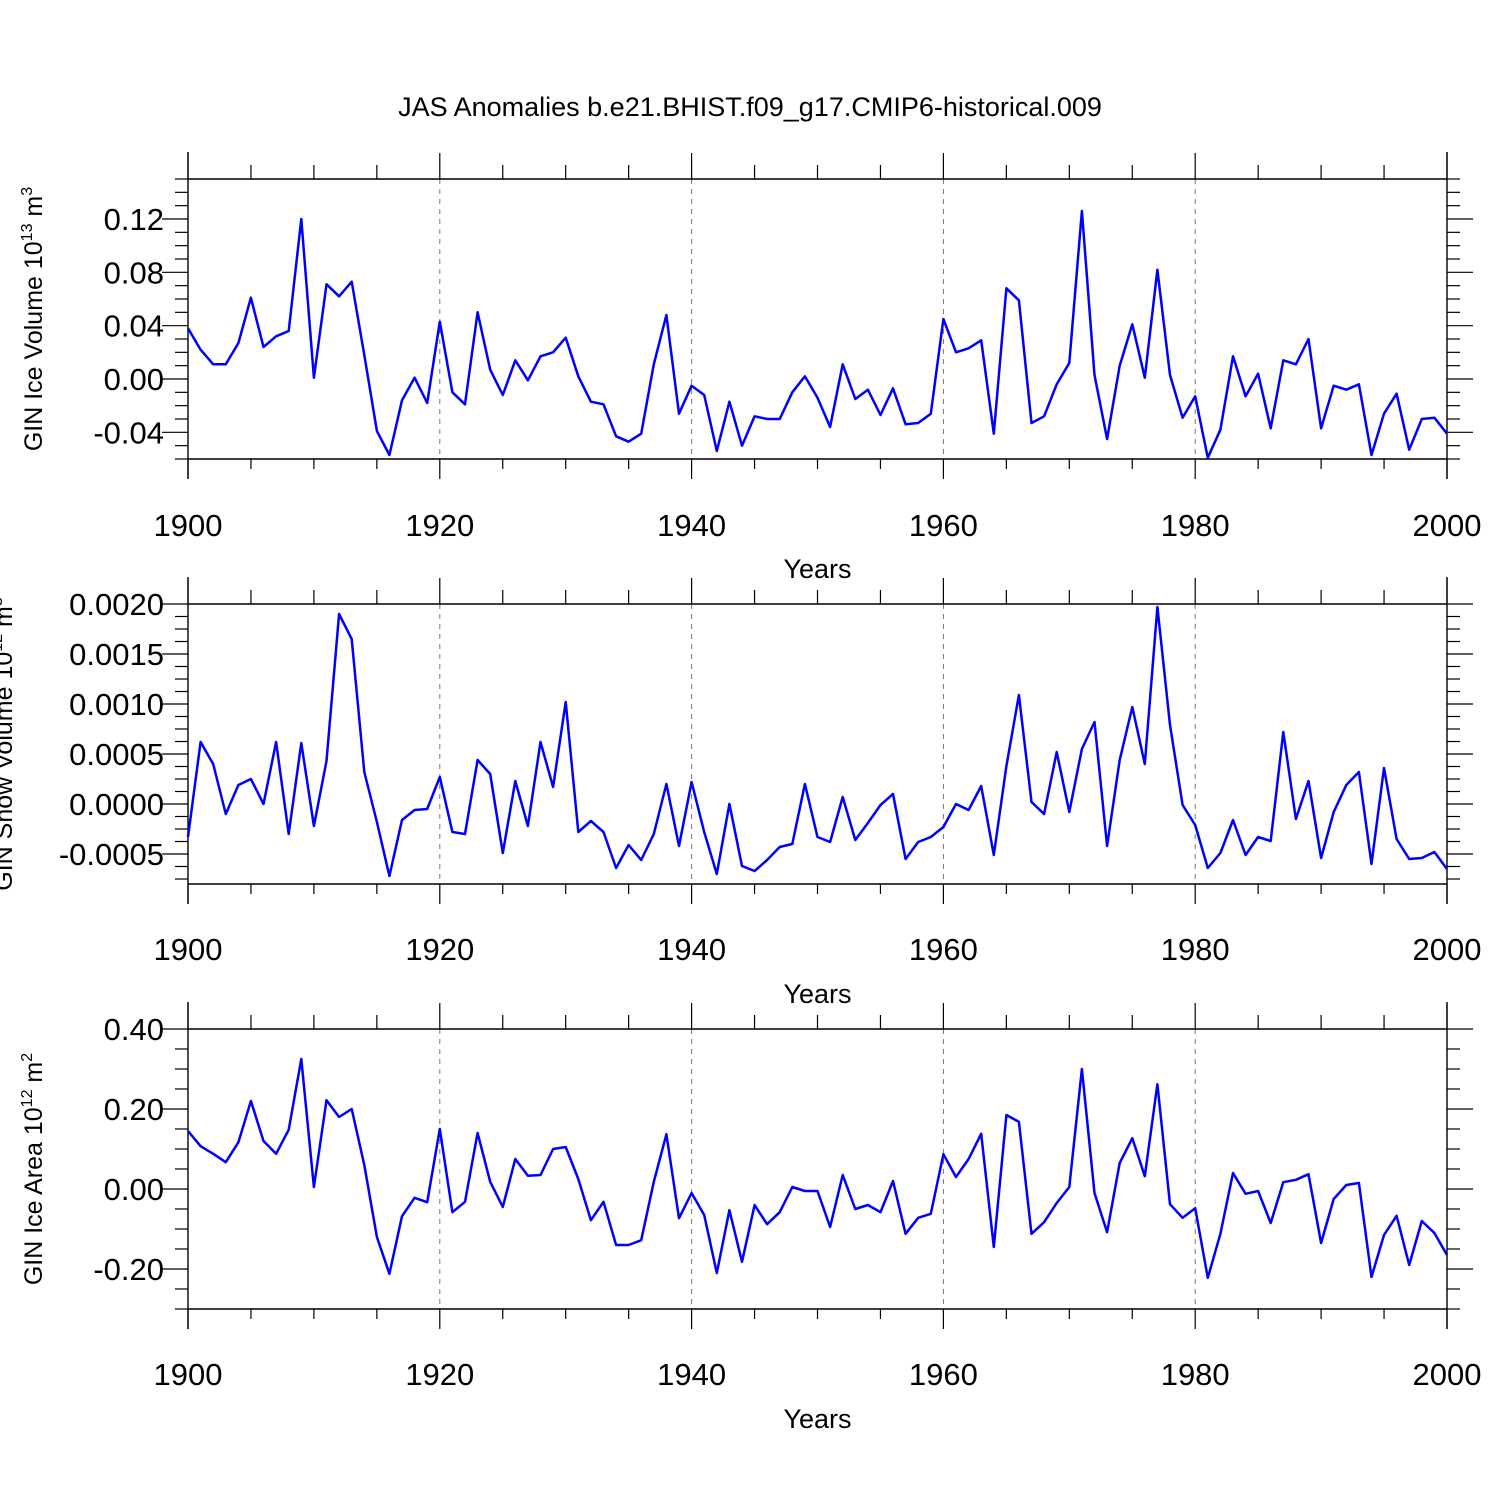 This screenshot has width=1500, height=1500. Describe the element at coordinates (34, 1196) in the screenshot. I see `y-axis-label-text: GIN Ice Area 10` at that location.